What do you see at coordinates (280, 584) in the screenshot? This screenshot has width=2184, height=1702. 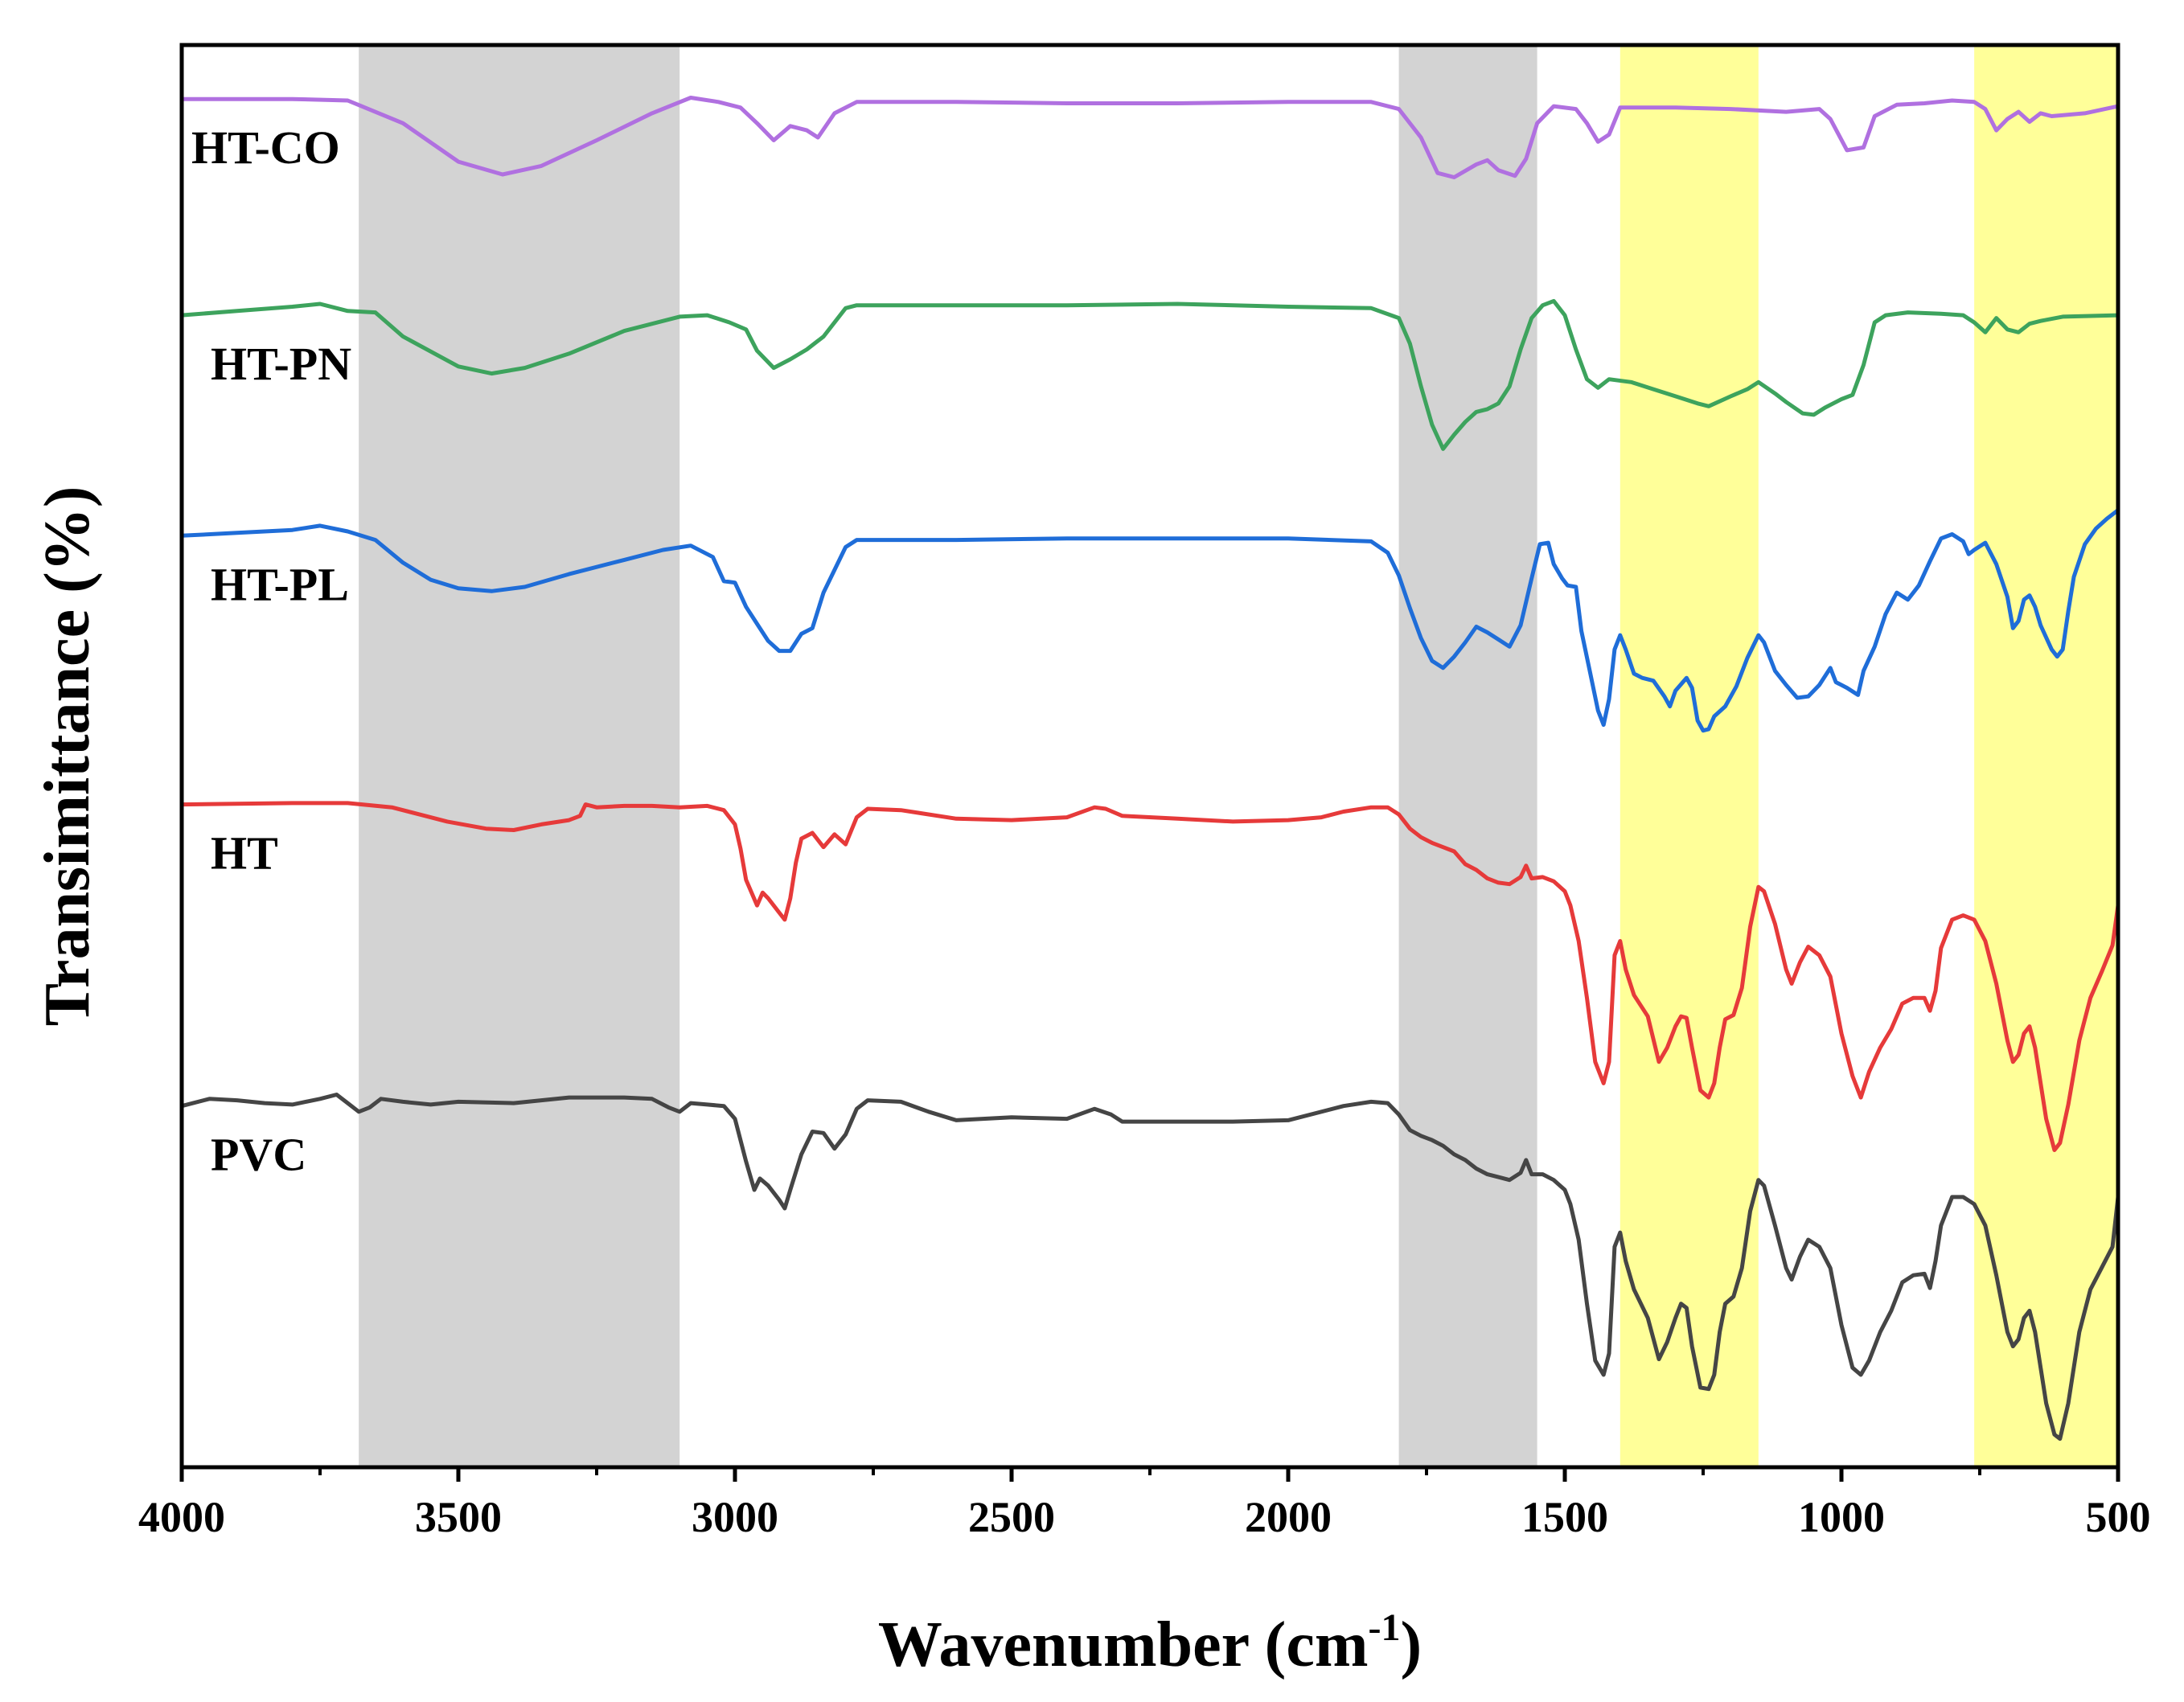 I see `series-label-ht-pl: HT-PL` at bounding box center [280, 584].